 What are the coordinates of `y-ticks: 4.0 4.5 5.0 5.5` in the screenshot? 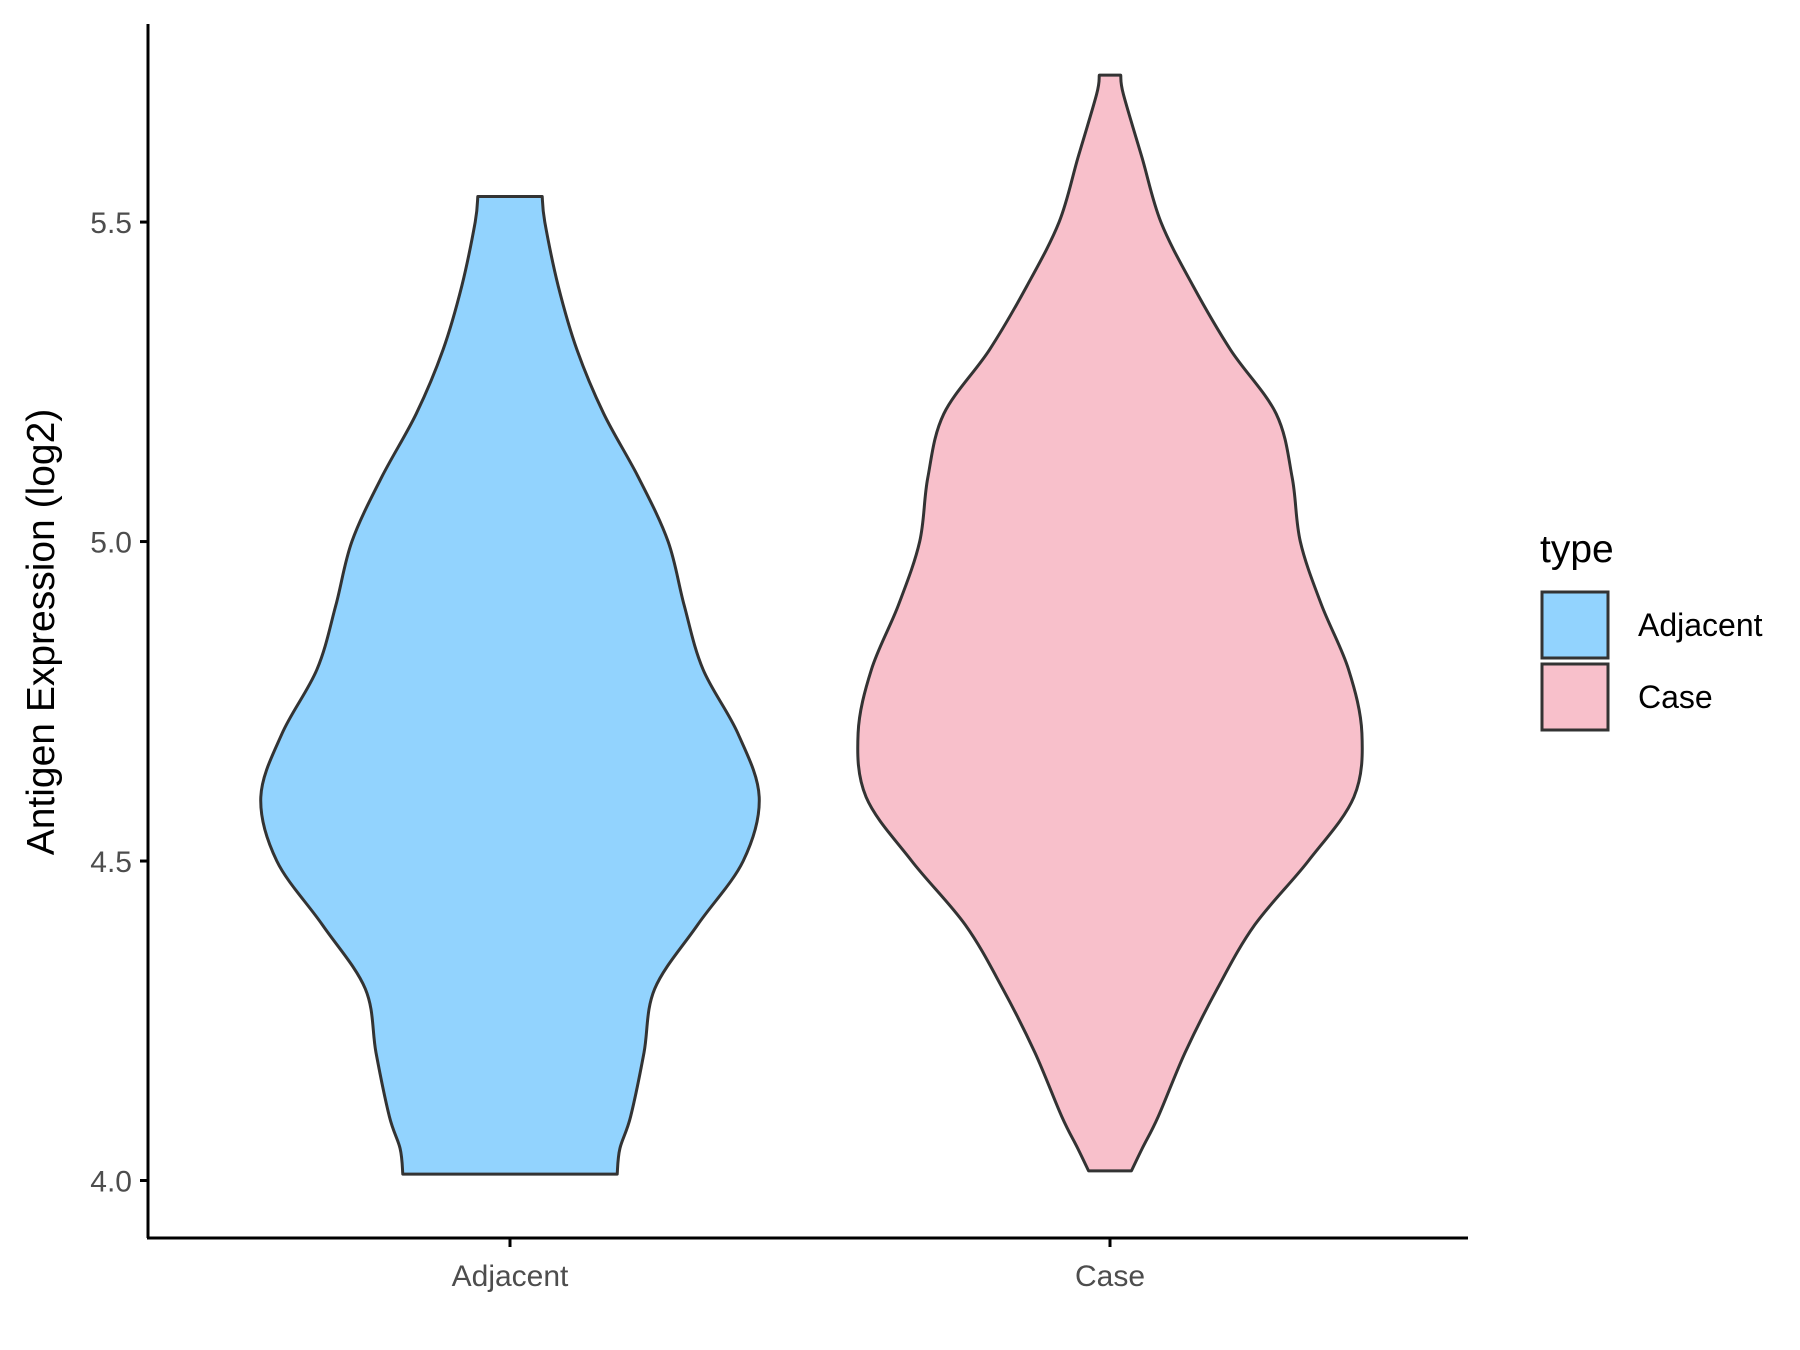 It's located at (119, 702).